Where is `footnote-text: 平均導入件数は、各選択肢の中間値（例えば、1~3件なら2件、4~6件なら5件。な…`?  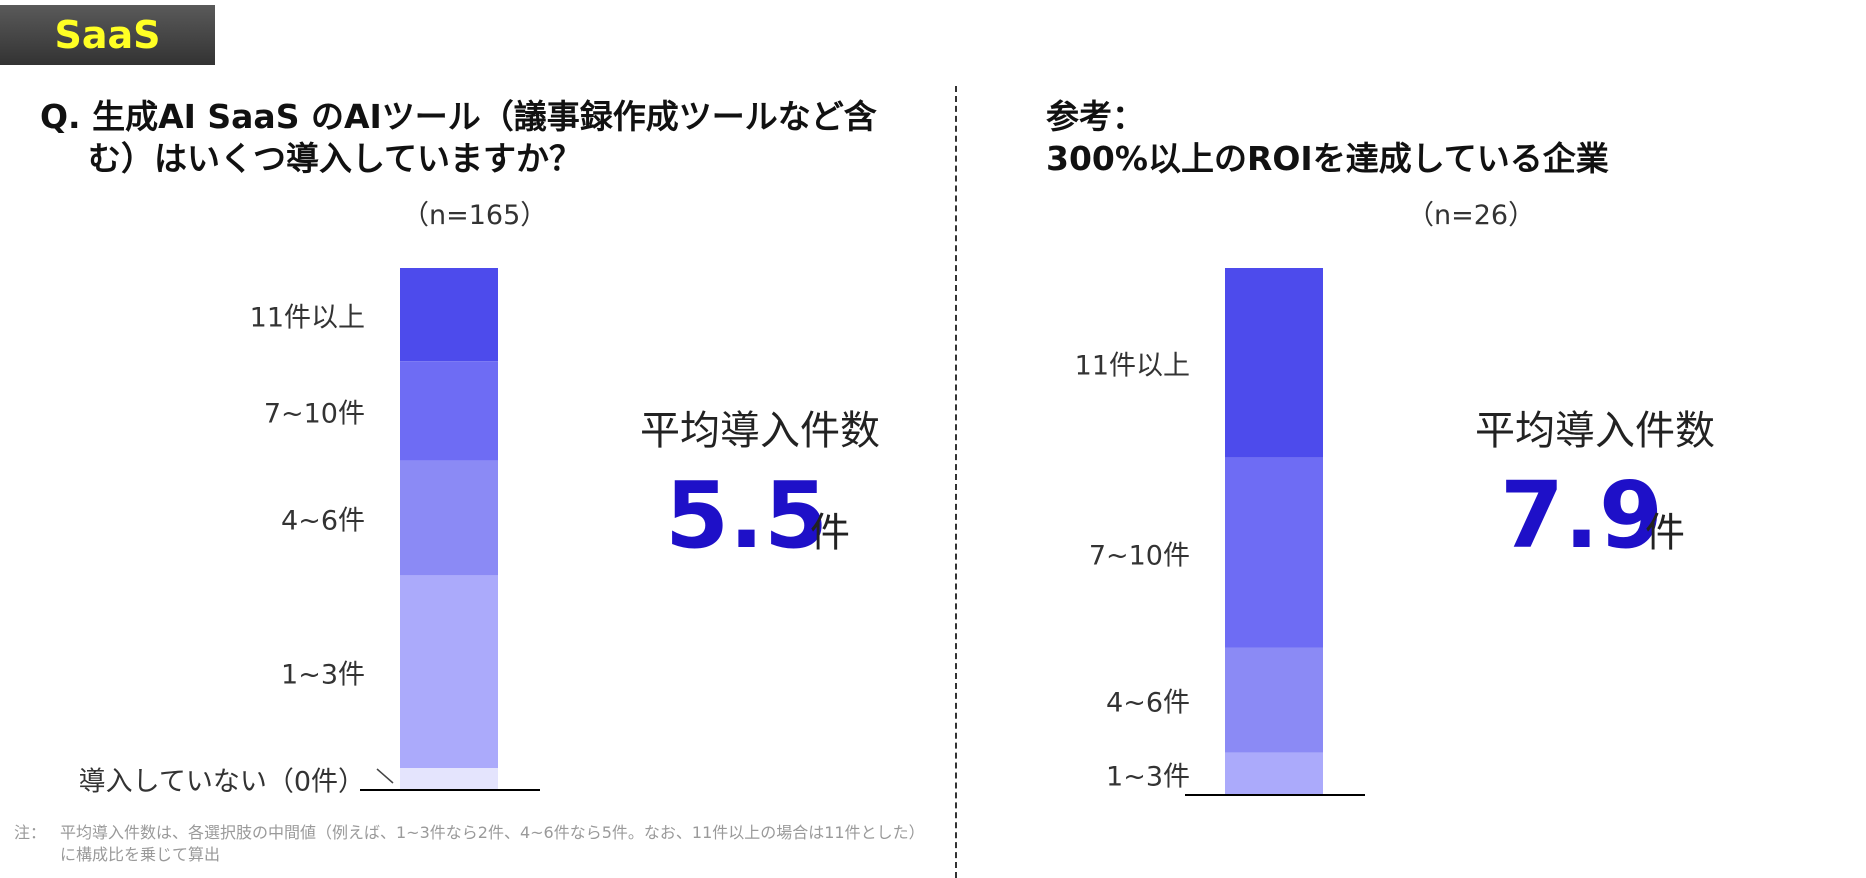 footnote-text: 平均導入件数は、各選択肢の中間値（例えば、1~3件なら2件、4~6件なら5件。な… is located at coordinates (492, 843).